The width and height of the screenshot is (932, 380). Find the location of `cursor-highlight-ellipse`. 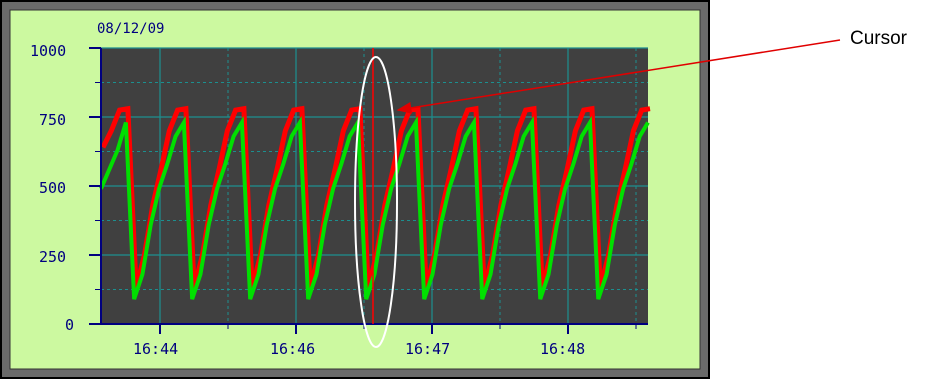

cursor-highlight-ellipse is located at coordinates (376, 202).